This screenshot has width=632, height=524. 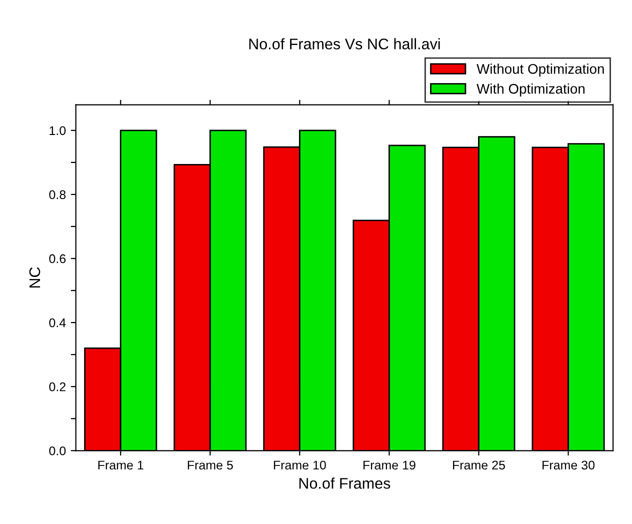 I want to click on y-tick-label: 0.4, so click(x=57, y=323).